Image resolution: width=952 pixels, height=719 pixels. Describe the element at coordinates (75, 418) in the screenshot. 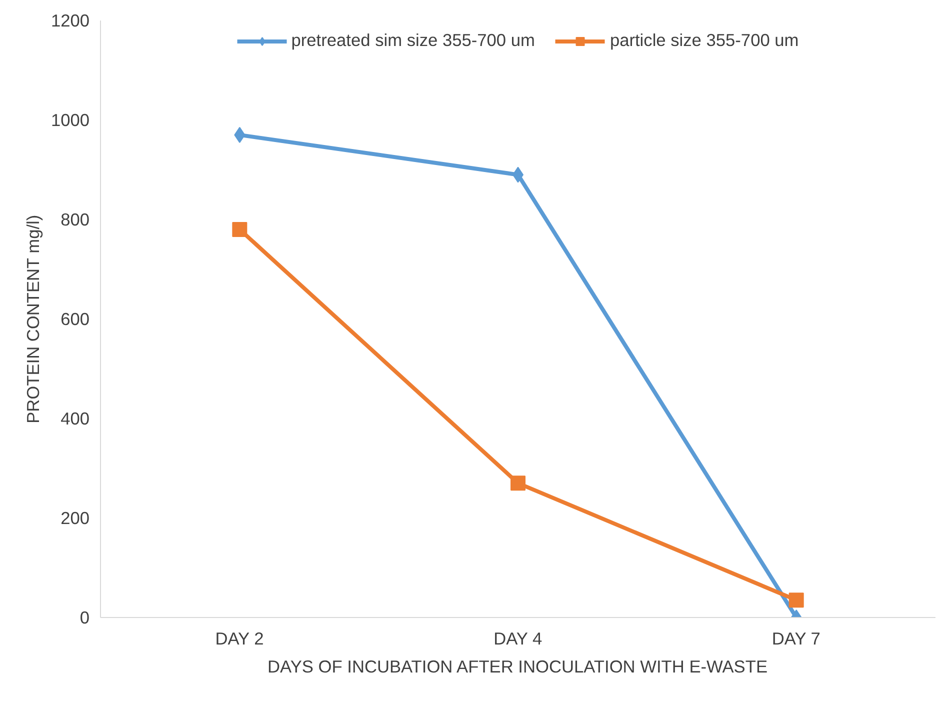

I see `y-tick-label: 400` at that location.